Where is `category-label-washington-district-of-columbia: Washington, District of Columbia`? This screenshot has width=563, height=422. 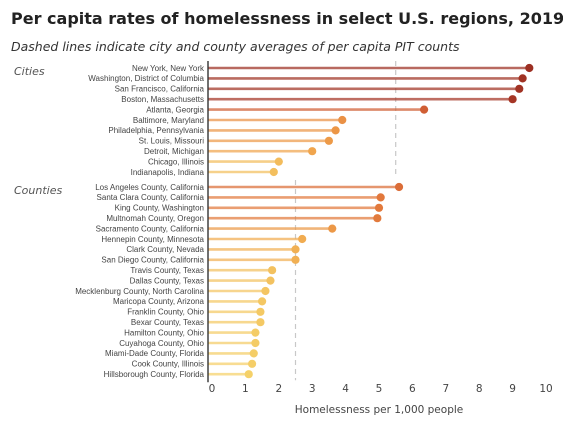 category-label-washington-district-of-columbia: Washington, District of Columbia is located at coordinates (146, 78).